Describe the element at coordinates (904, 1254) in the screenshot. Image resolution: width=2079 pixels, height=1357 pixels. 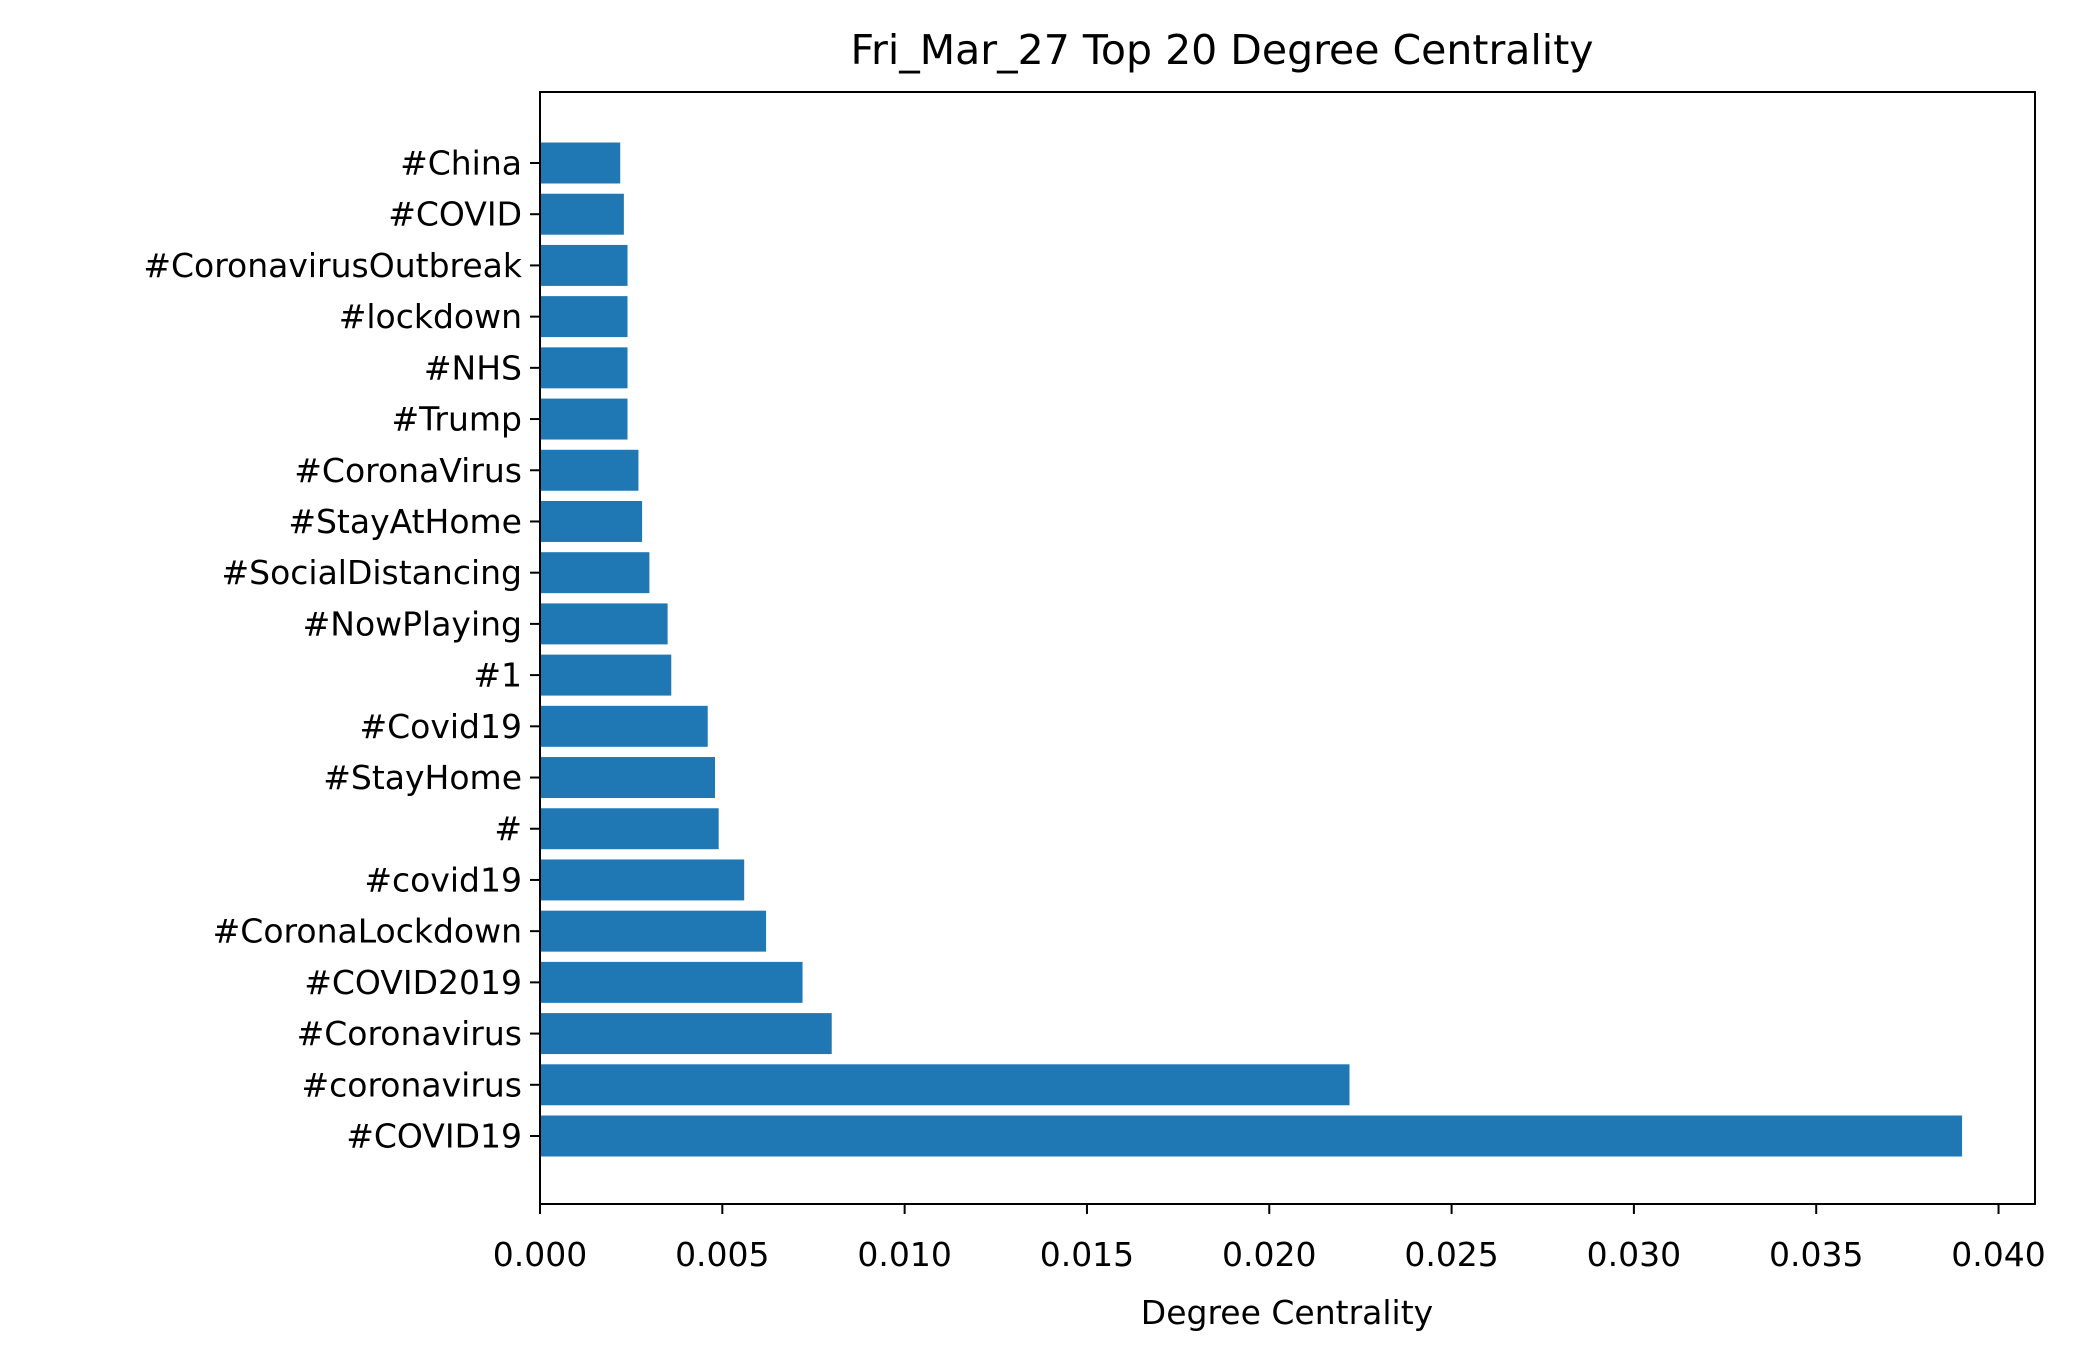
I see `x-tick-label: 0.010` at that location.